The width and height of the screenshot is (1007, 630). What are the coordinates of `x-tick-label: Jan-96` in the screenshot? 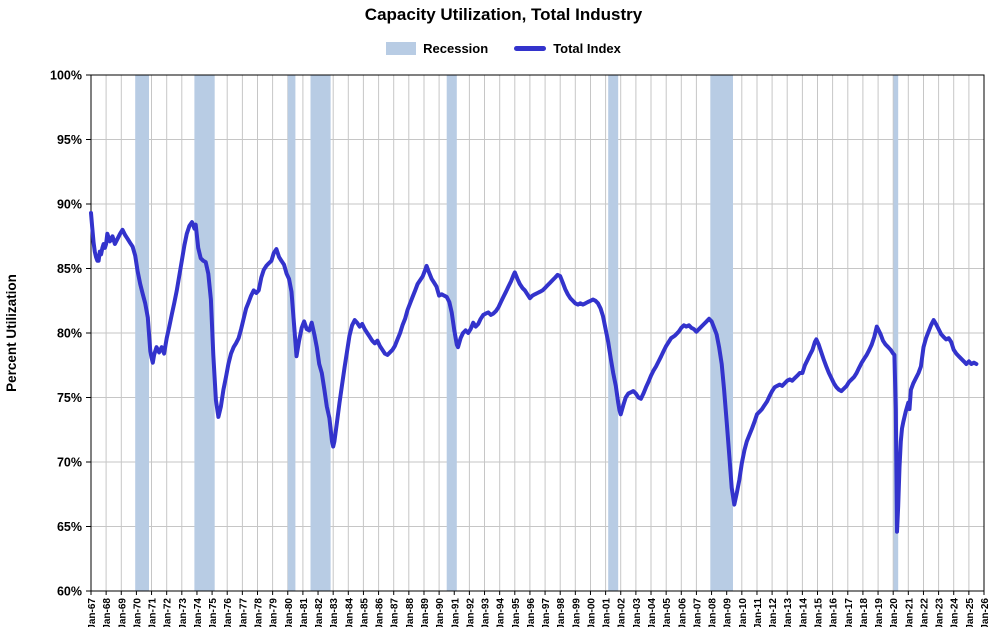 It's located at (531, 612).